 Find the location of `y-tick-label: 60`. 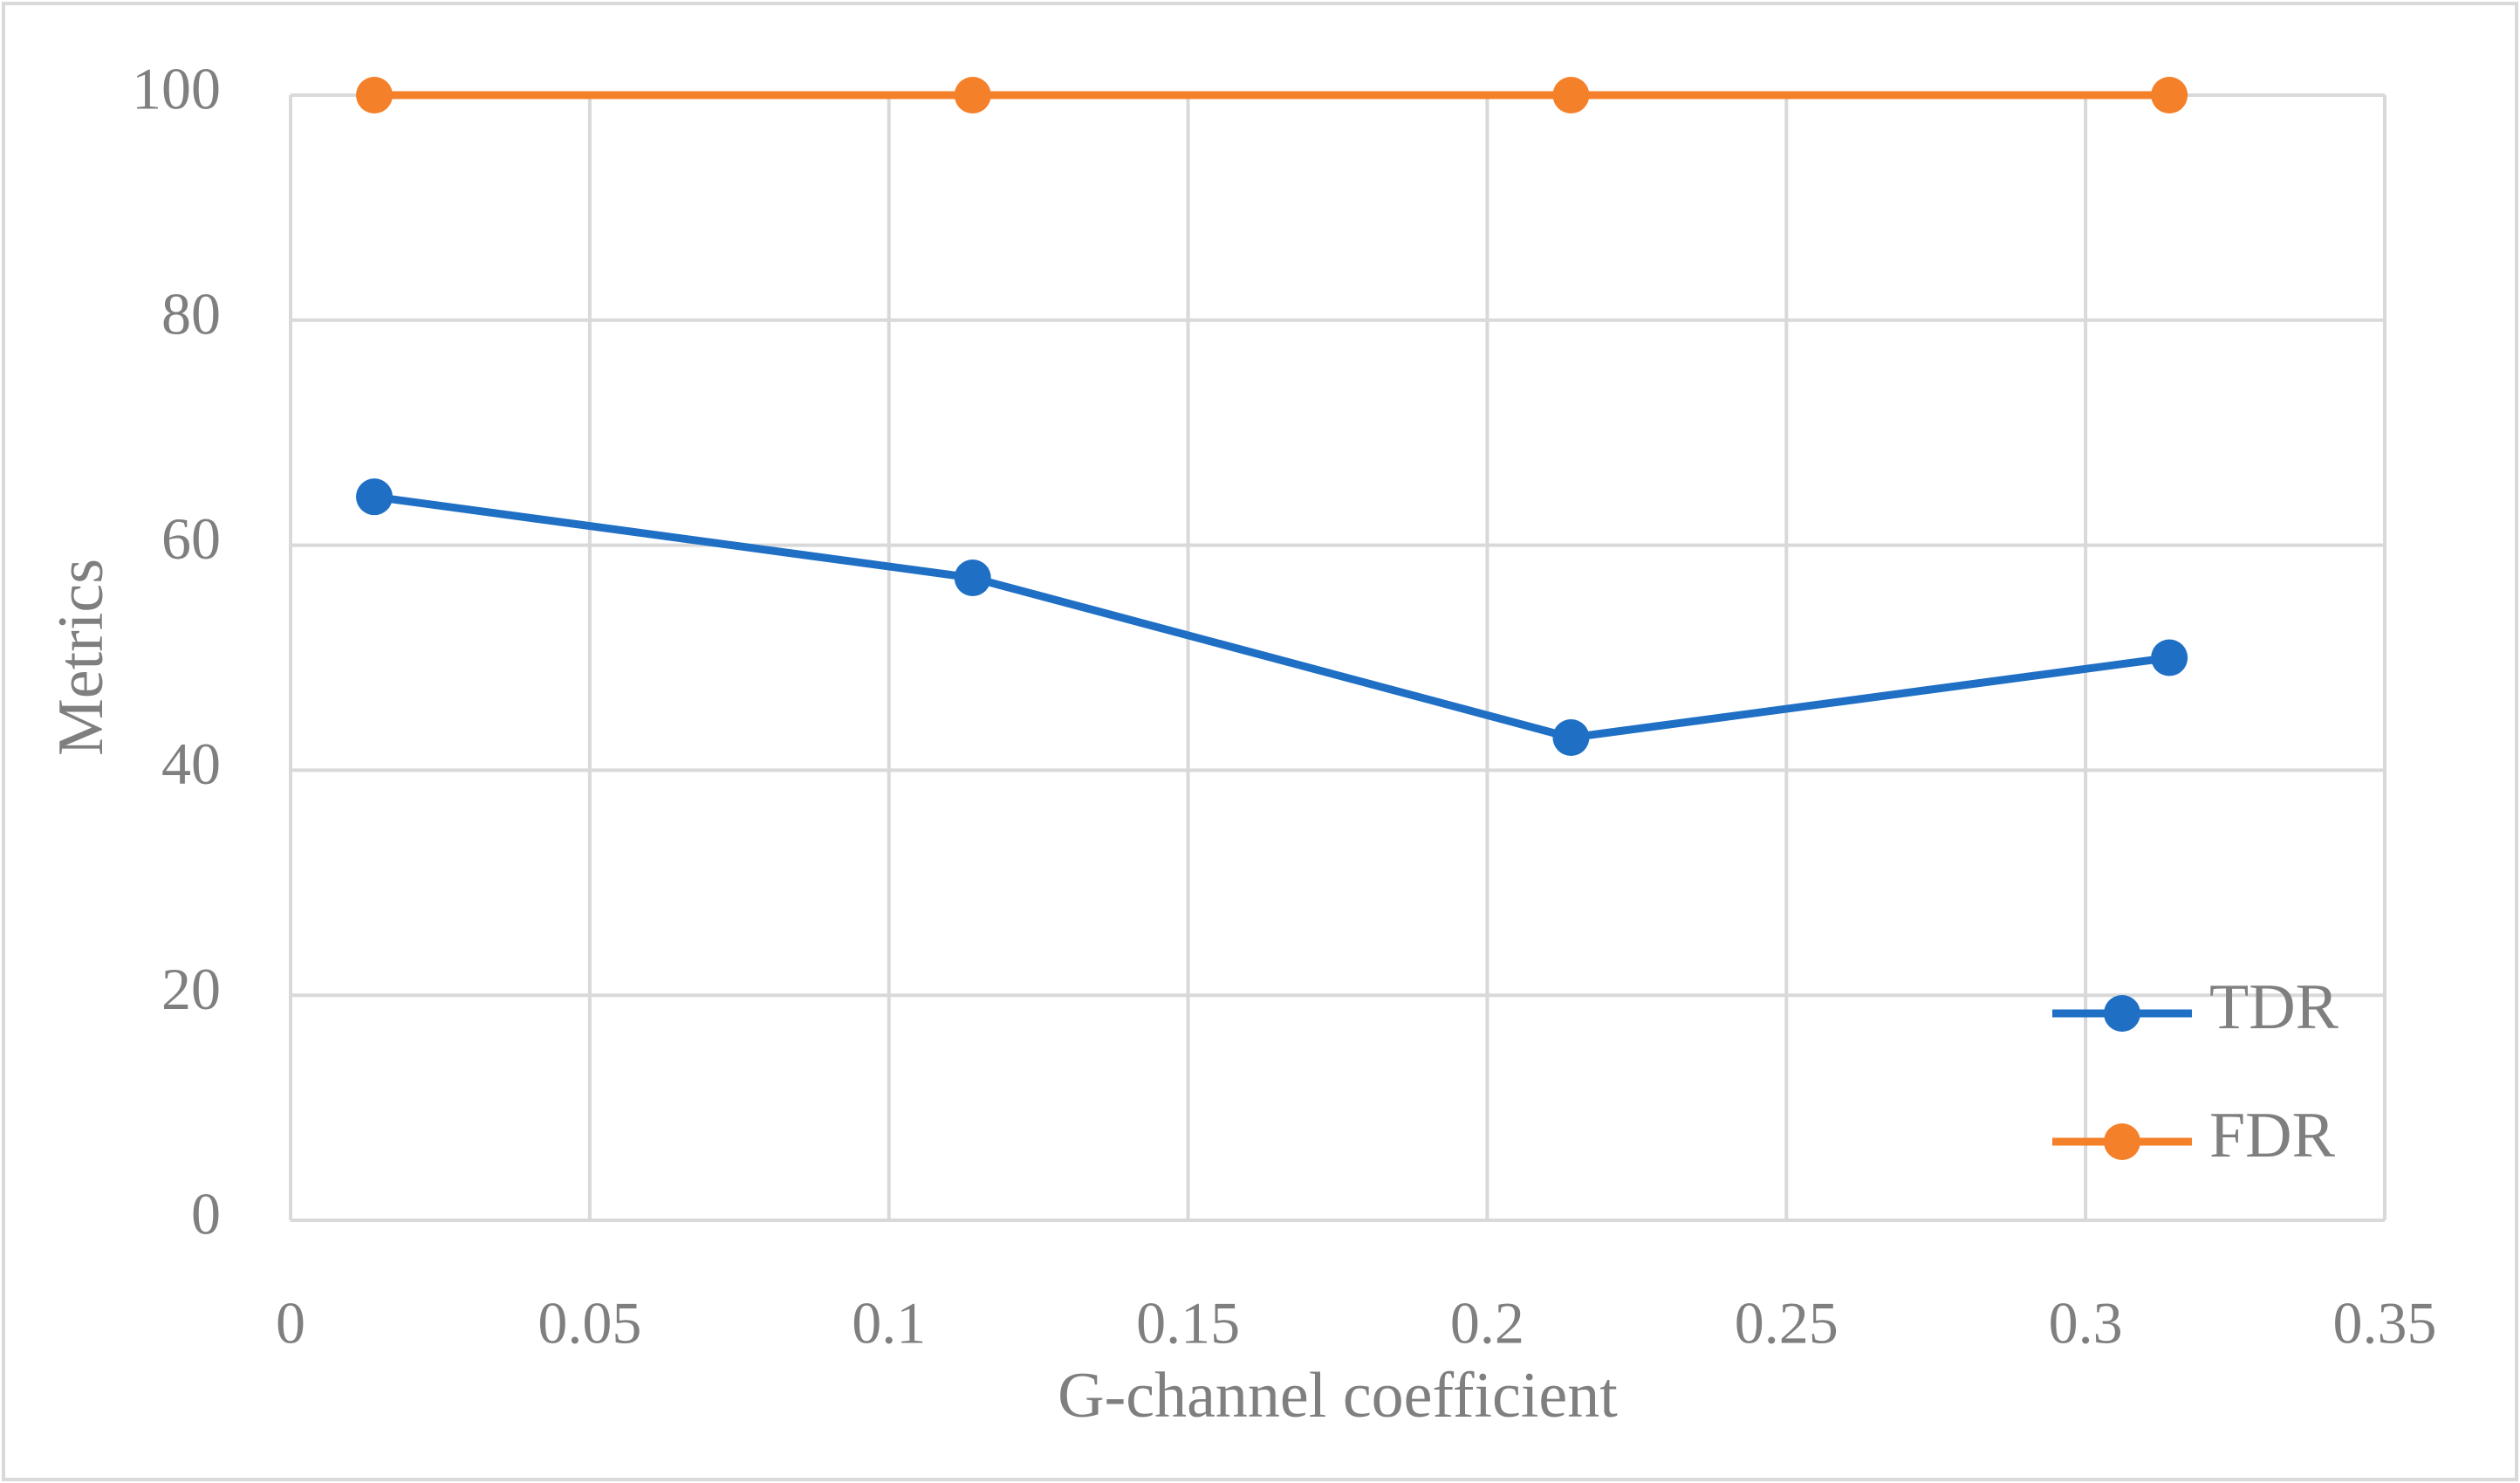

y-tick-label: 60 is located at coordinates (191, 538).